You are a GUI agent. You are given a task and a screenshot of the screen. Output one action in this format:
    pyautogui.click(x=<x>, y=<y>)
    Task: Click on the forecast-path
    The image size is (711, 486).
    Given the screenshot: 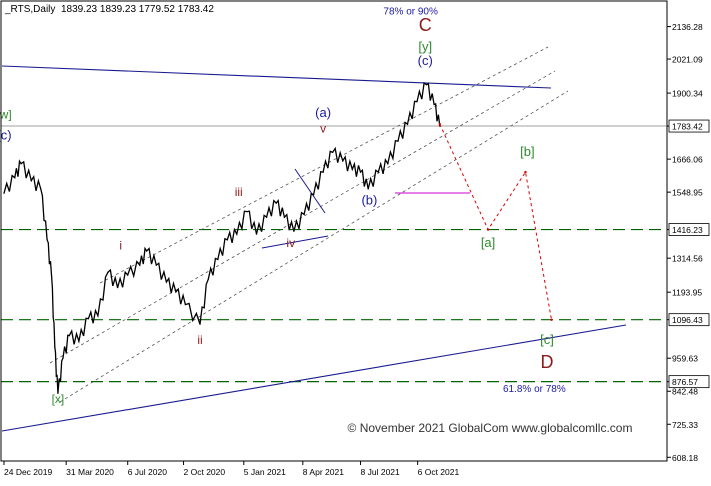 What is the action you would take?
    pyautogui.click(x=495, y=221)
    